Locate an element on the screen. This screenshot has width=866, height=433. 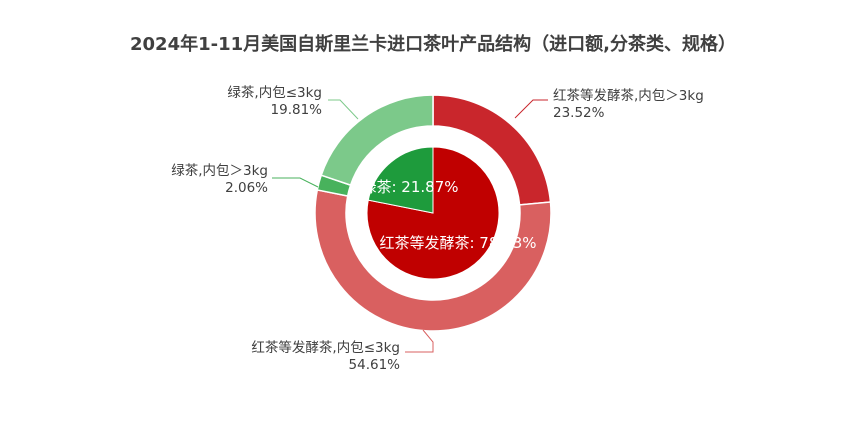
outer-label-name-3: 绿茶,内包≤3kg is located at coordinates (274, 93).